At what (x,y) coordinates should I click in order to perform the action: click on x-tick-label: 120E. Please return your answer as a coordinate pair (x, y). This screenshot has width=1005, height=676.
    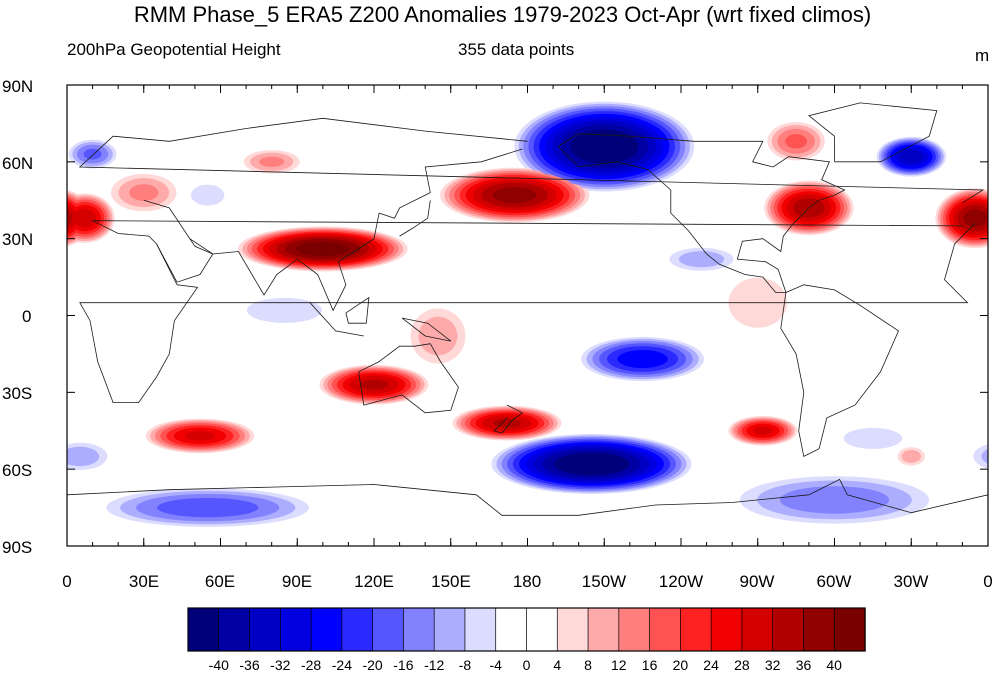
    Looking at the image, I should click on (374, 581).